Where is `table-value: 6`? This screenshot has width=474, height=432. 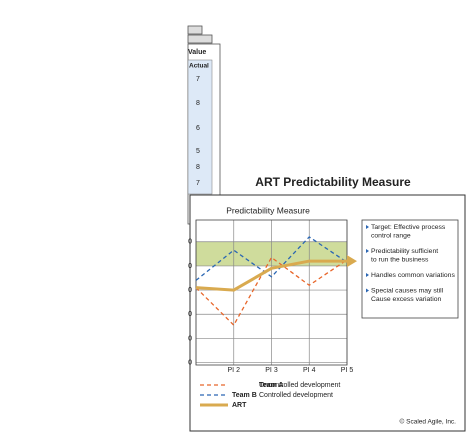
table-value: 6 is located at coordinates (198, 128).